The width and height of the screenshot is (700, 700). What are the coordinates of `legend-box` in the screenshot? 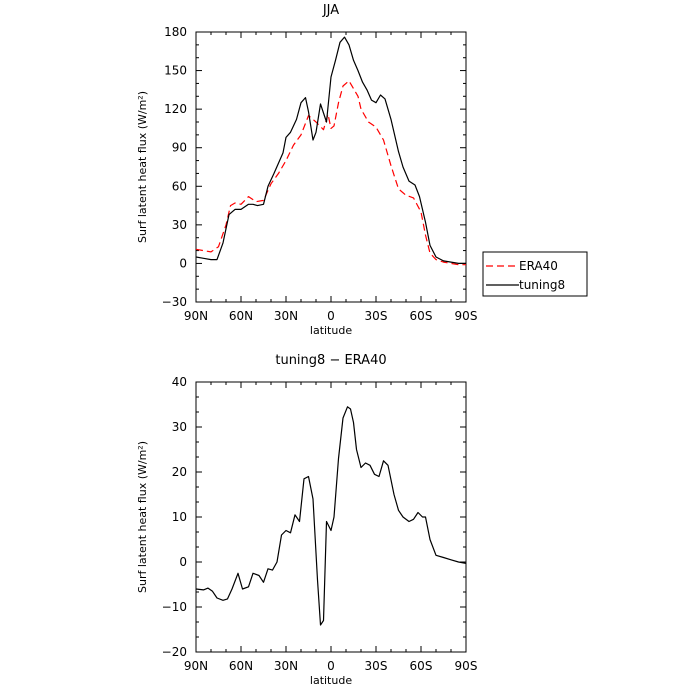 It's located at (535, 274).